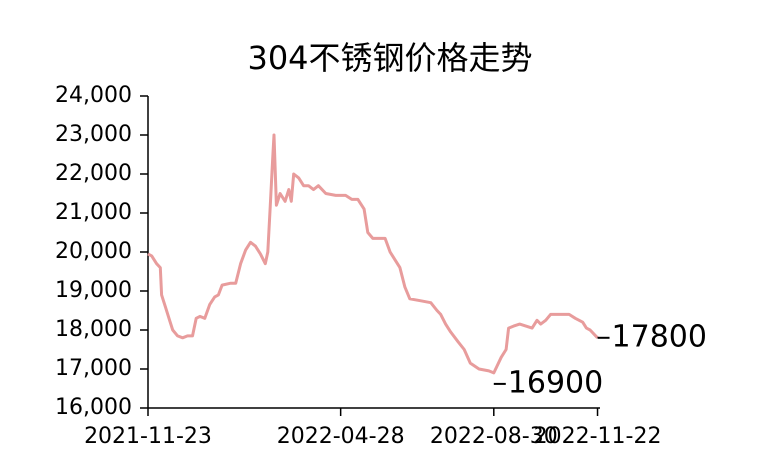 Image resolution: width=781 pixels, height=470 pixels. I want to click on y-tick-label: 24,000, so click(93, 95).